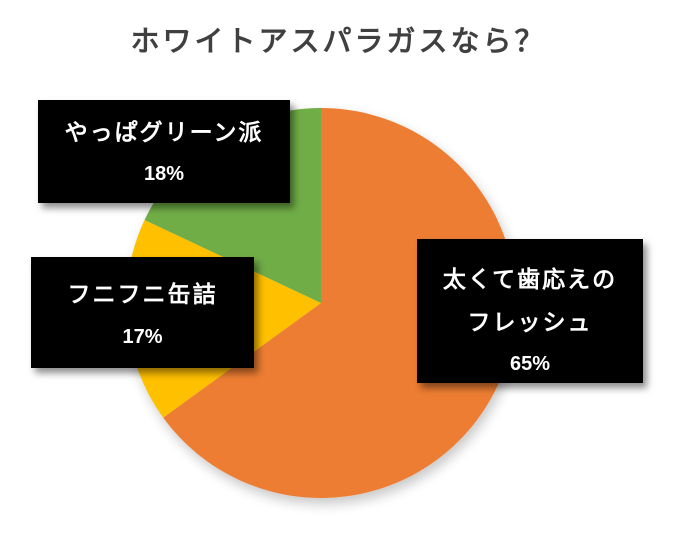 Image resolution: width=677 pixels, height=539 pixels. What do you see at coordinates (164, 151) in the screenshot?
I see `data-label-green: やっぱグリーン派 18%` at bounding box center [164, 151].